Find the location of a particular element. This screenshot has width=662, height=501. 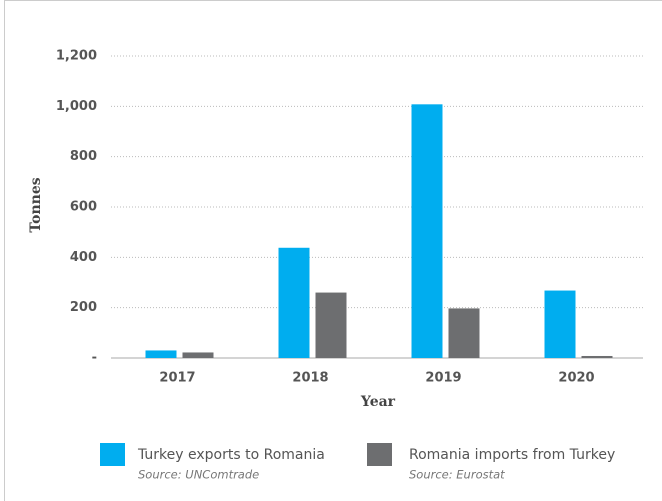

legend-source: Source: Eurostat is located at coordinates (457, 475).